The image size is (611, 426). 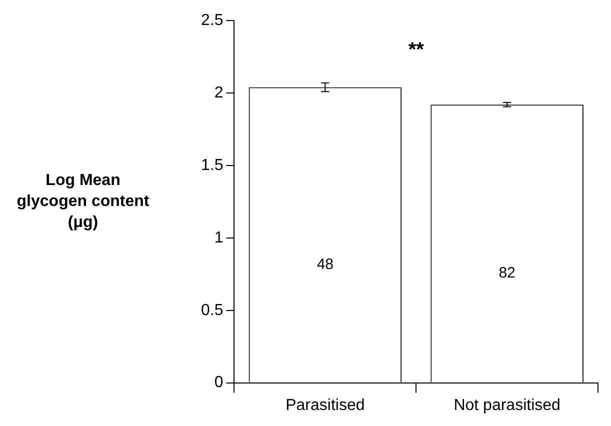 I want to click on y-tick-label: 1.5, so click(x=212, y=165).